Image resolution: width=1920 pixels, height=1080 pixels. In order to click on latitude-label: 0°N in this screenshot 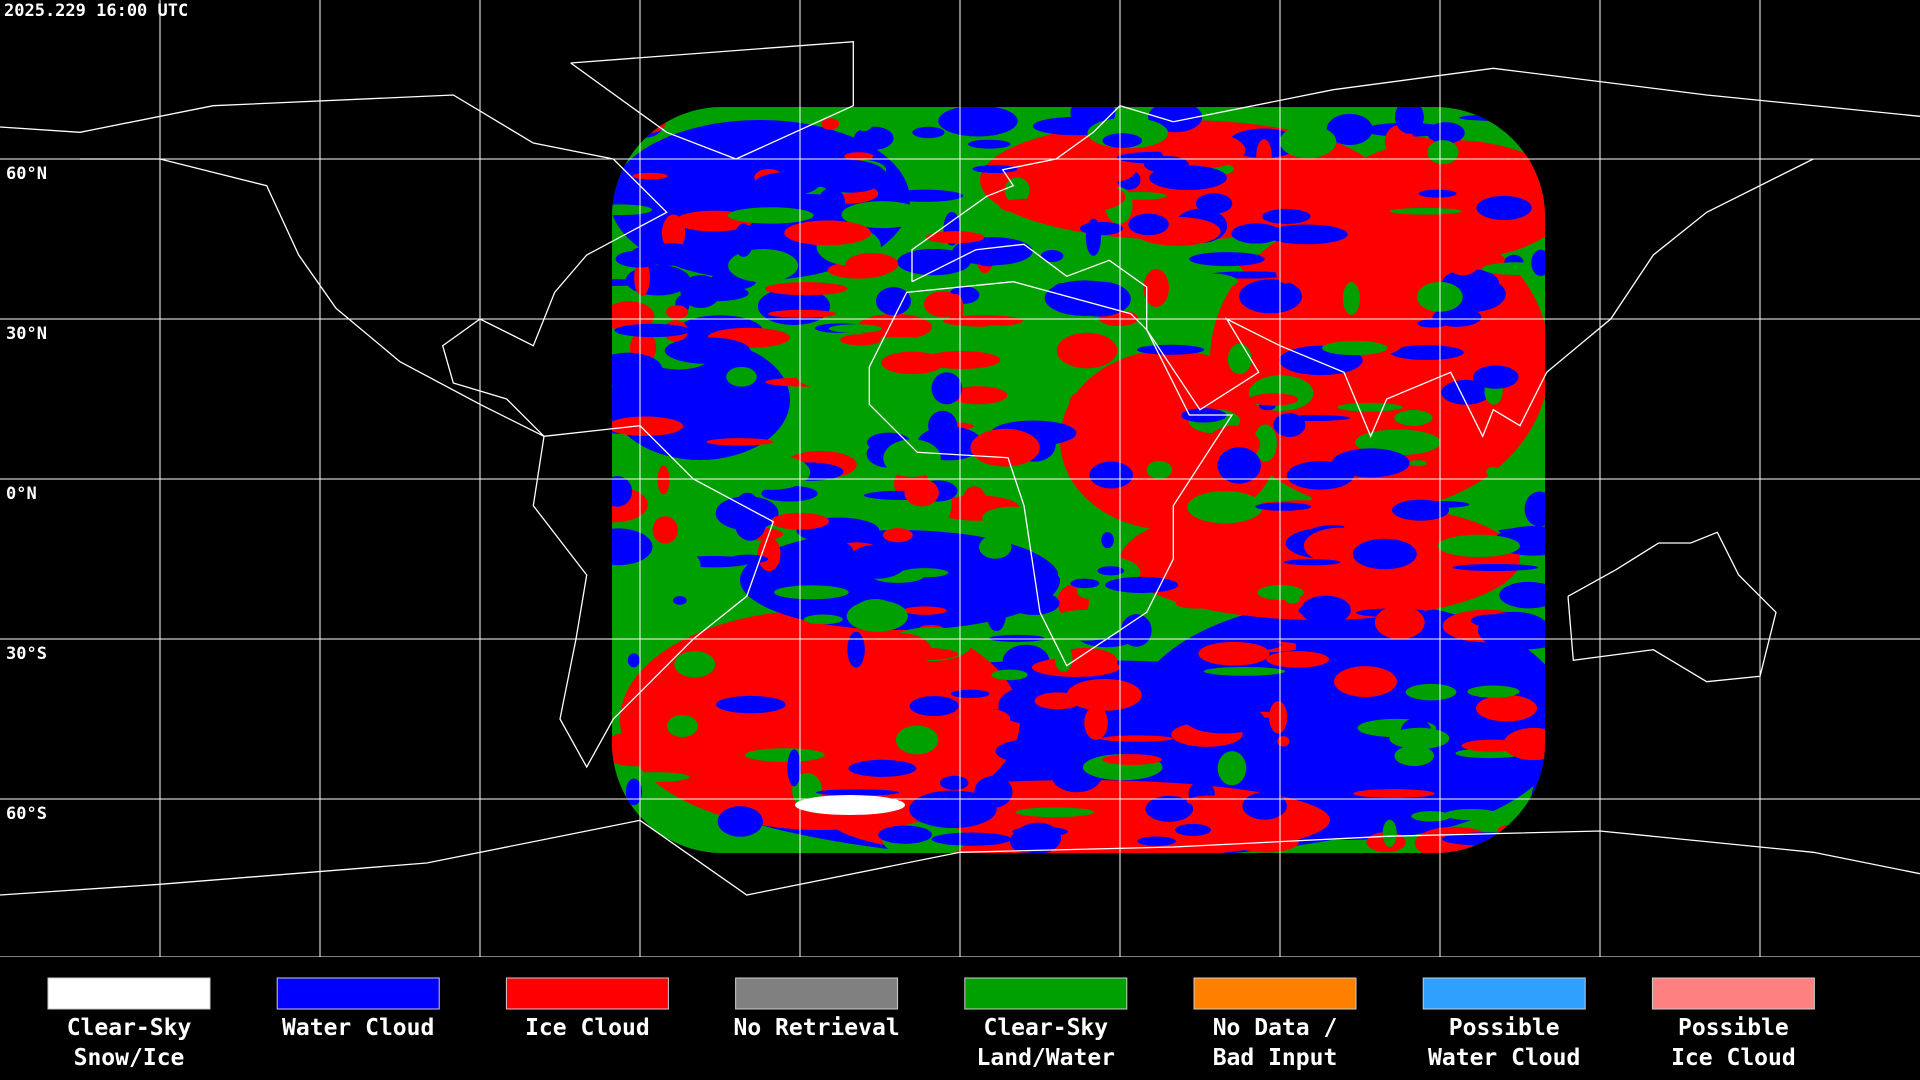, I will do `click(21, 494)`.